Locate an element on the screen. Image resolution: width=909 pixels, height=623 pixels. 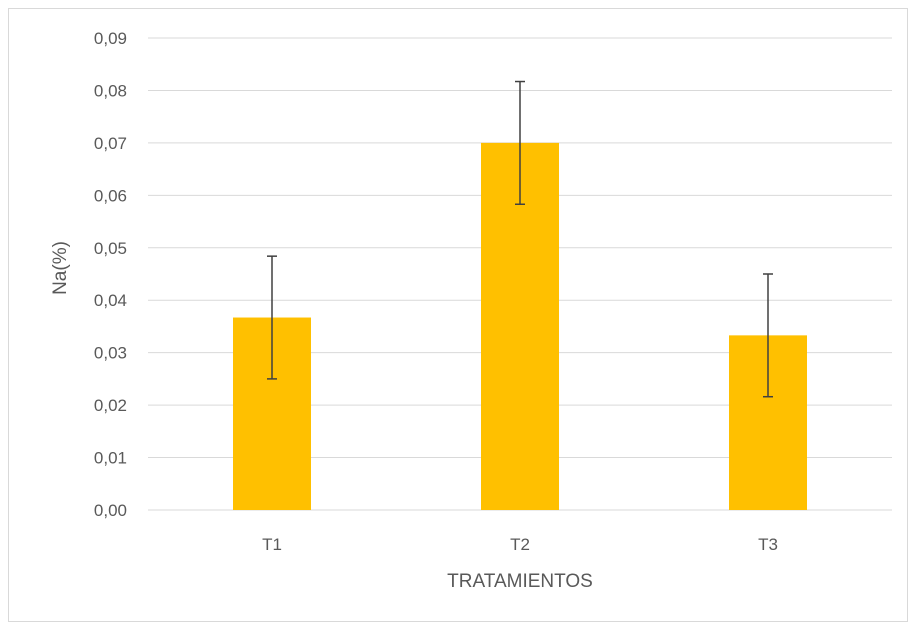
y-tick-label: 0,01 is located at coordinates (110, 458).